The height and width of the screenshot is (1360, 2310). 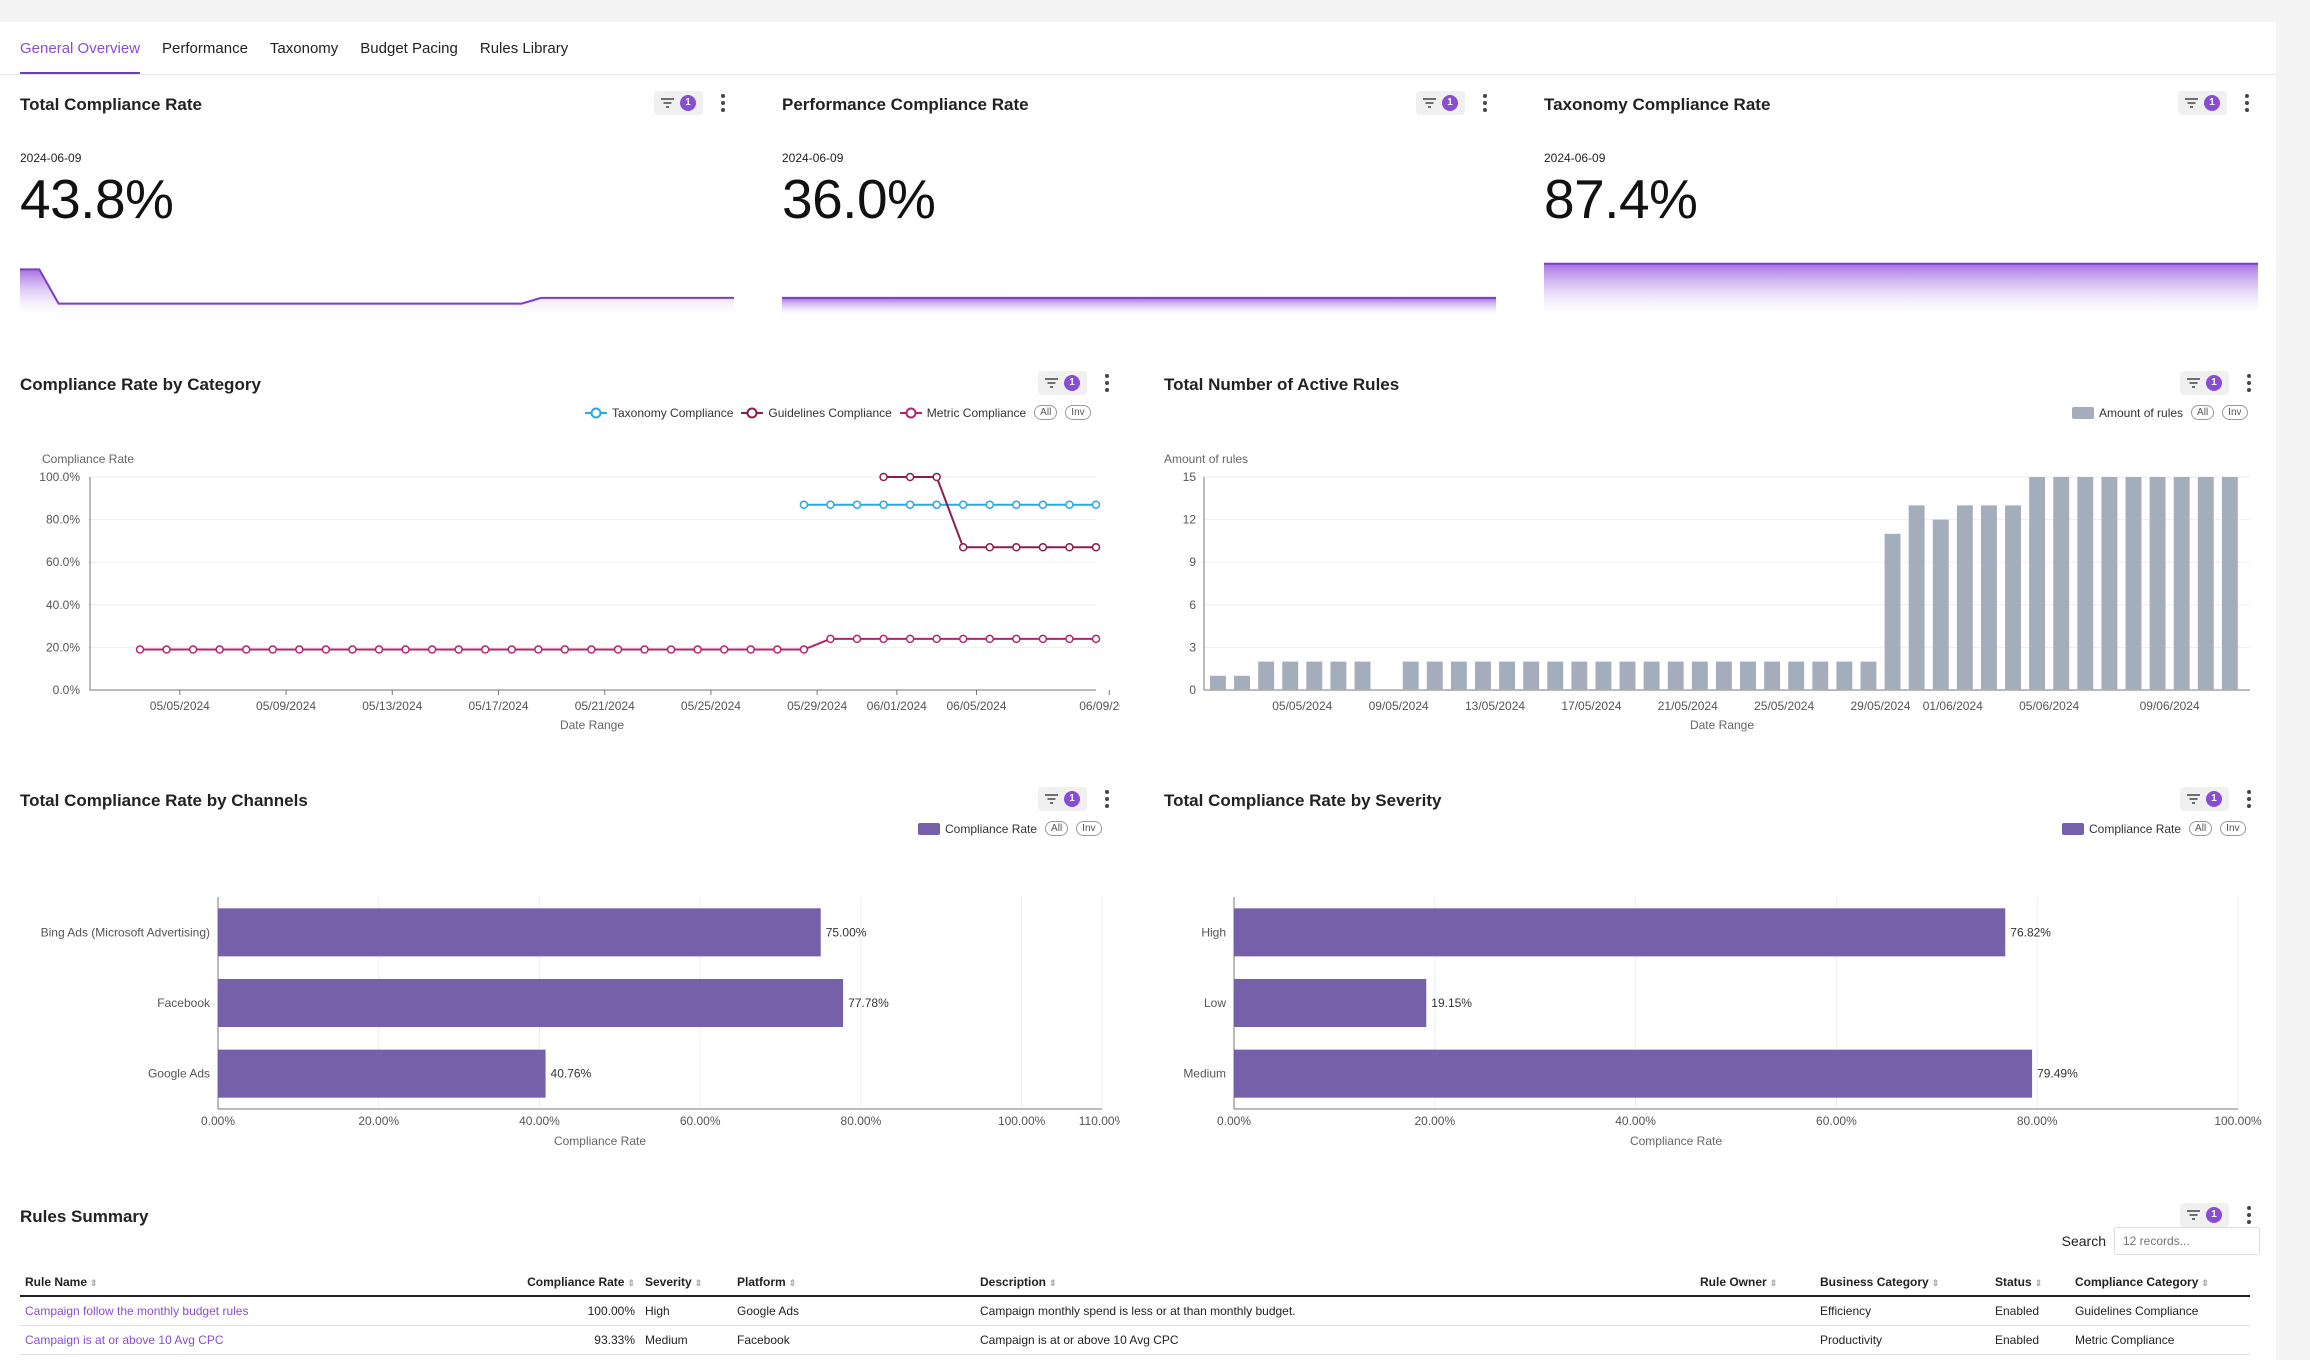 What do you see at coordinates (205, 48) in the screenshot?
I see `tab-performance: Performance` at bounding box center [205, 48].